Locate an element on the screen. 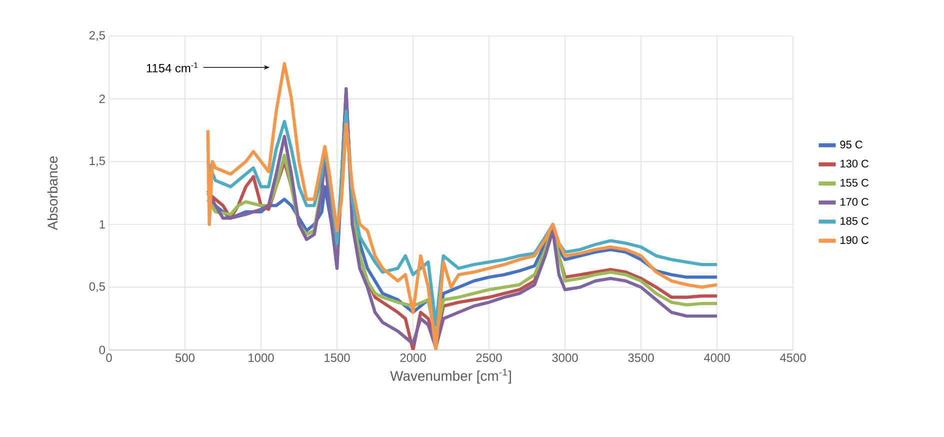 Image resolution: width=944 pixels, height=437 pixels. legend-label: 185 C is located at coordinates (854, 221).